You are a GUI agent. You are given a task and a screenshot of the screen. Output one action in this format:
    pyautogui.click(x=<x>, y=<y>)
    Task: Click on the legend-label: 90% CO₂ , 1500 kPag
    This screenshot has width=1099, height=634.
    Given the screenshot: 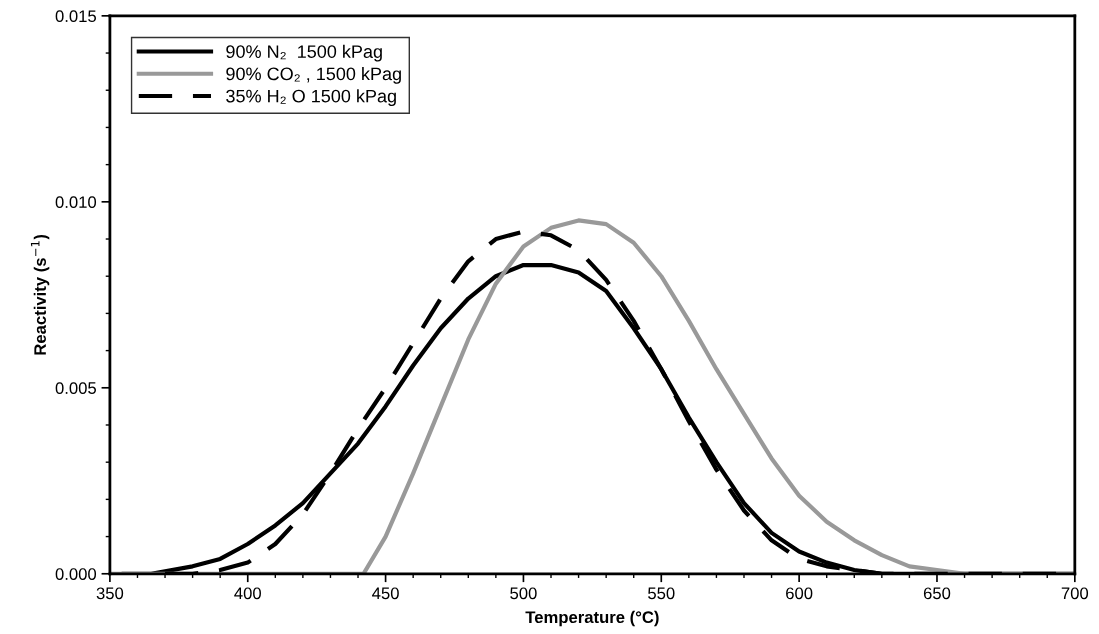 What is the action you would take?
    pyautogui.click(x=313, y=75)
    